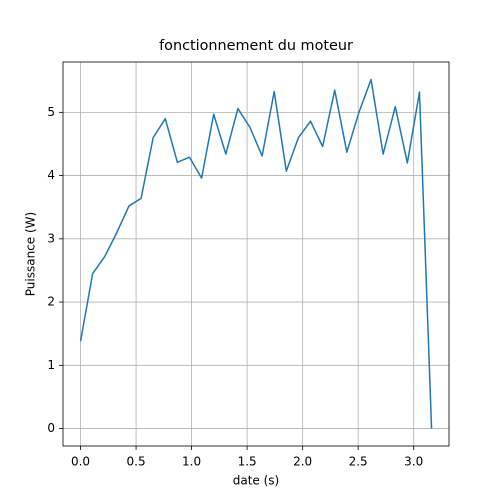 The height and width of the screenshot is (500, 500). What do you see at coordinates (247, 462) in the screenshot?
I see `x-tick-label: 1.5` at bounding box center [247, 462].